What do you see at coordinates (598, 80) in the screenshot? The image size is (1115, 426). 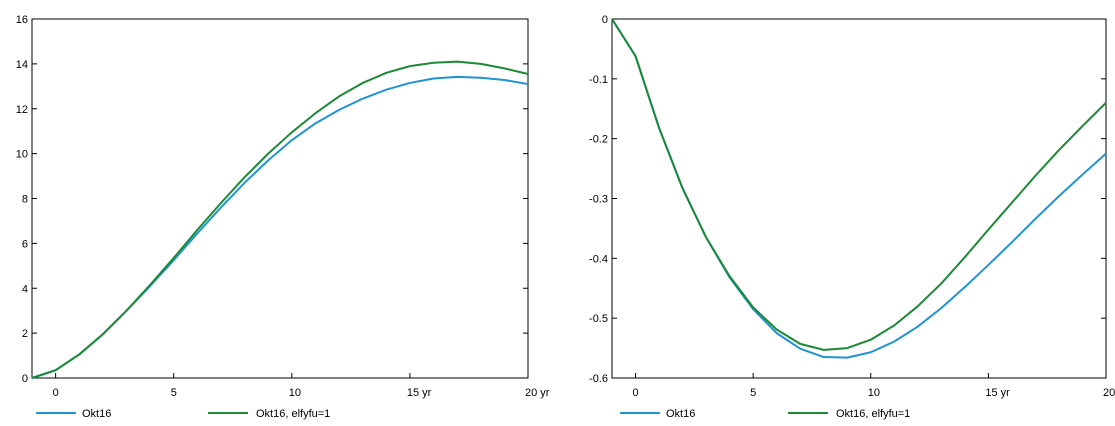 I see `y-tick-label: -0.1` at bounding box center [598, 80].